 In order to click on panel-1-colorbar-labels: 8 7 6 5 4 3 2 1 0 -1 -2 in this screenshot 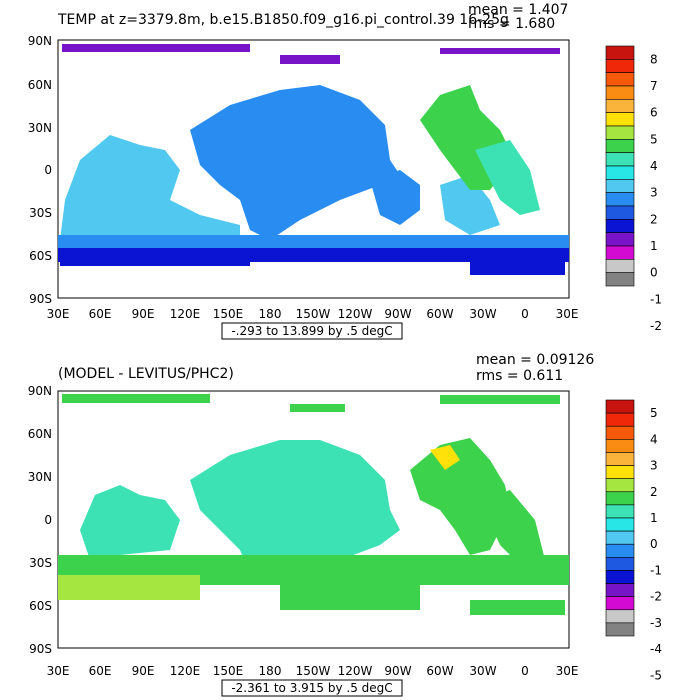, I will do `click(656, 192)`.